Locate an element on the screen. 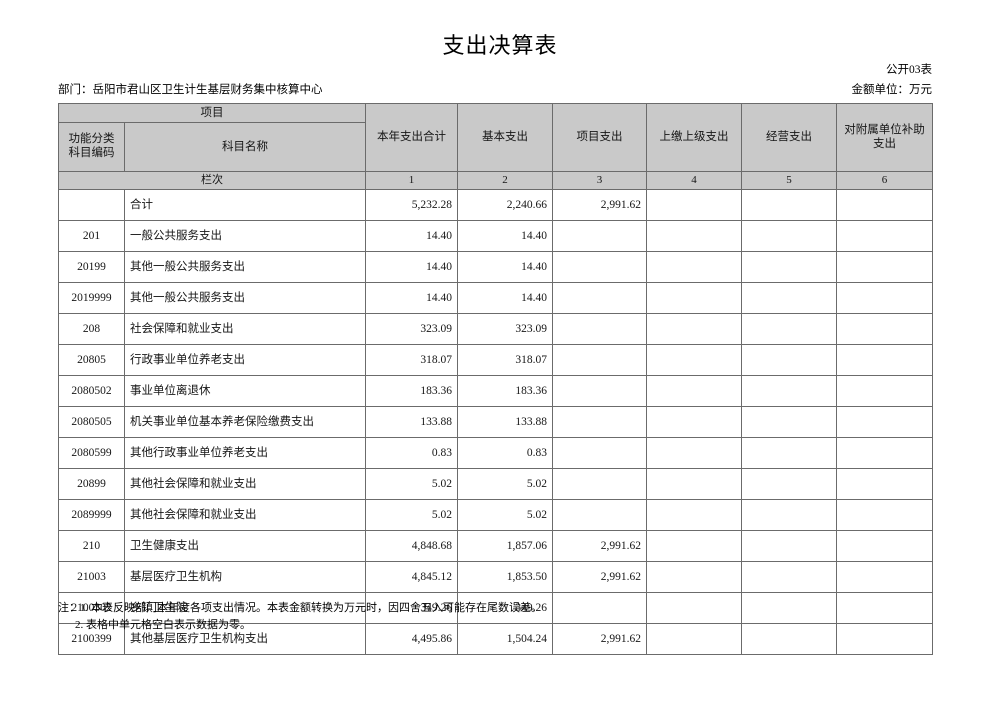 This screenshot has width=1000, height=706. colnum-3: 3 is located at coordinates (599, 180).